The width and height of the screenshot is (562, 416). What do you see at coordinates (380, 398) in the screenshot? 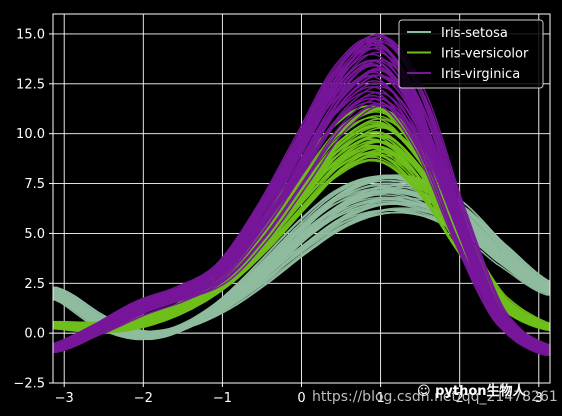
I see `x-tick-label: 1` at bounding box center [380, 398].